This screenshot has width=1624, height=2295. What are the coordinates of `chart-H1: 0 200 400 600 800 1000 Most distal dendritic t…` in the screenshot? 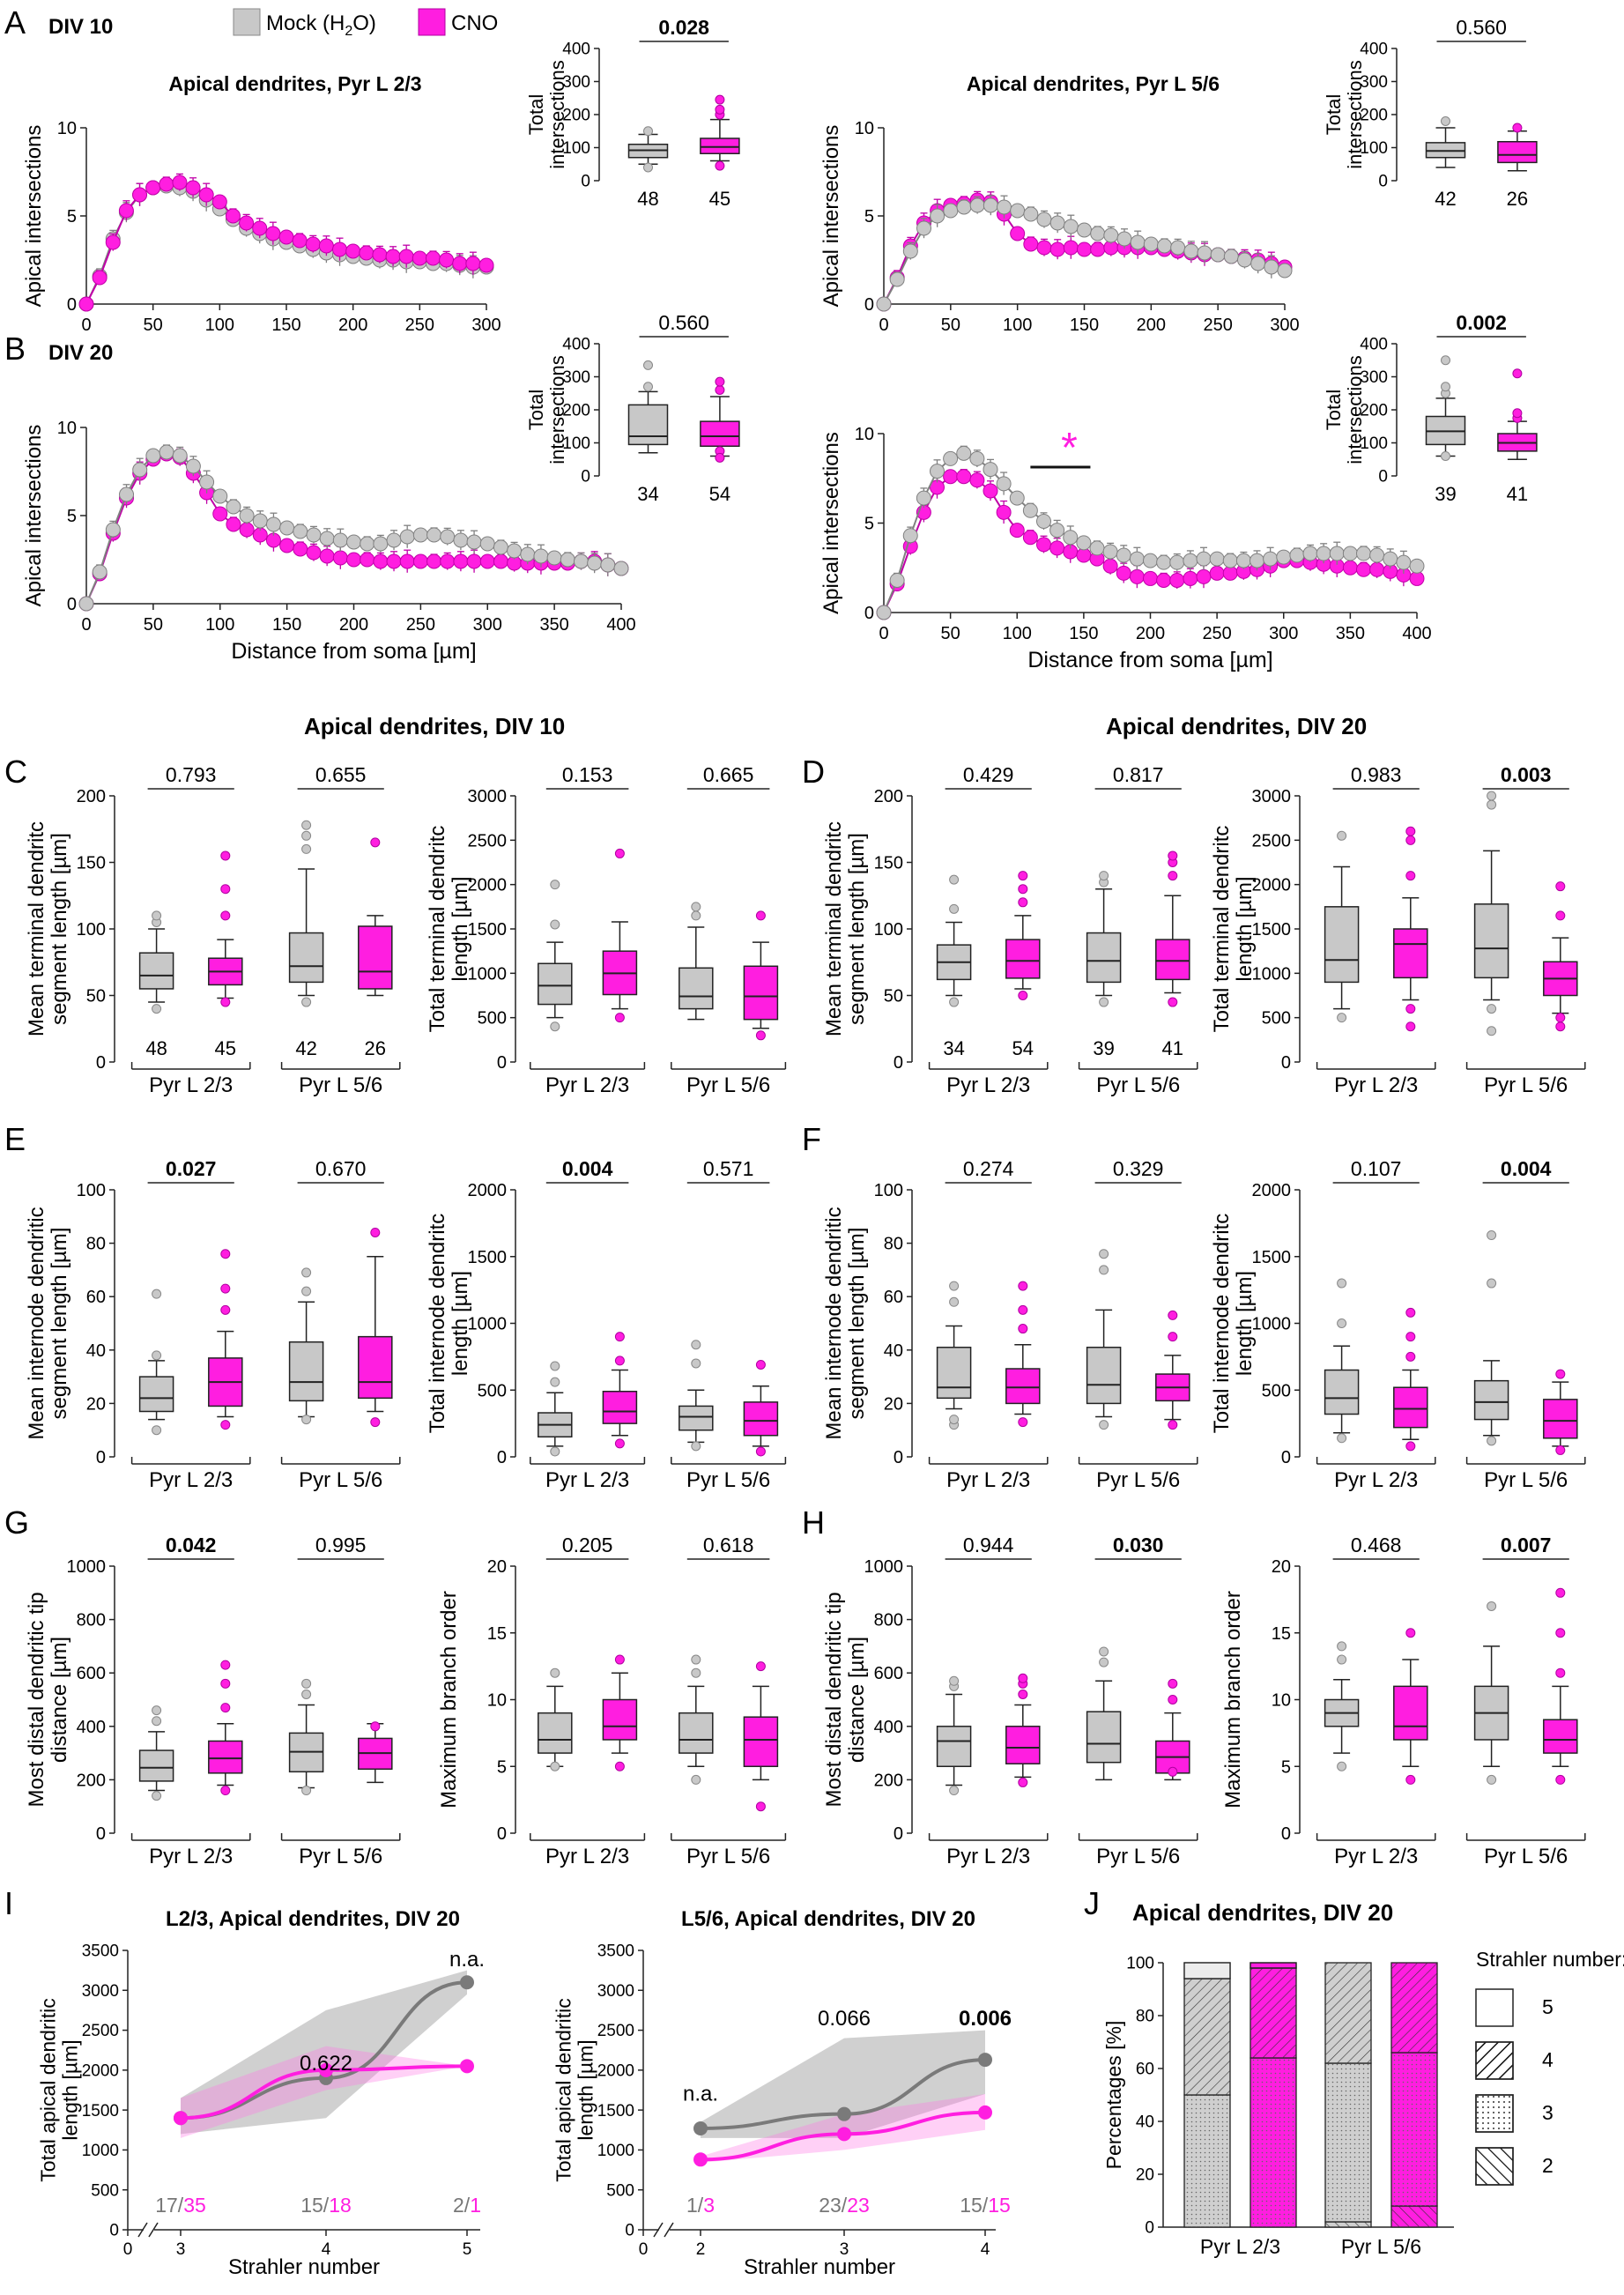 It's located at (1010, 1701).